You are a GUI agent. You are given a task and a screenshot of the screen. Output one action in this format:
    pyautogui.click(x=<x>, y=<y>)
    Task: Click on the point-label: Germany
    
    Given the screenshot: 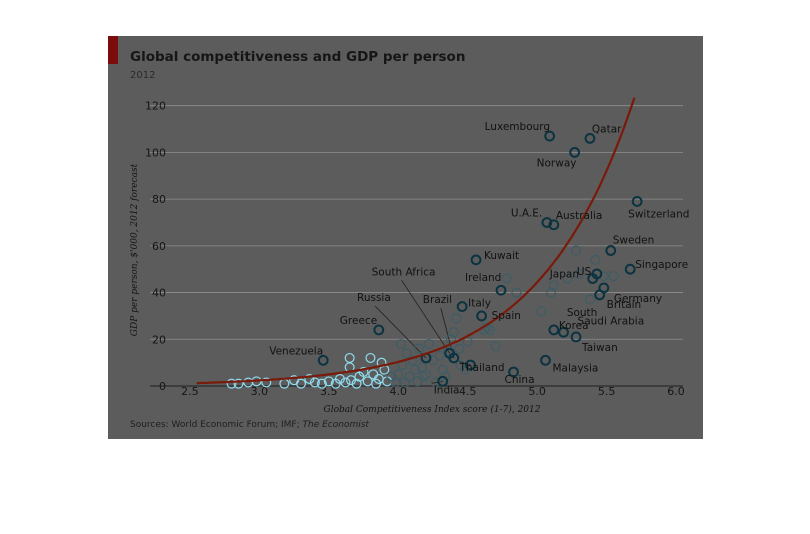 What is the action you would take?
    pyautogui.click(x=638, y=299)
    